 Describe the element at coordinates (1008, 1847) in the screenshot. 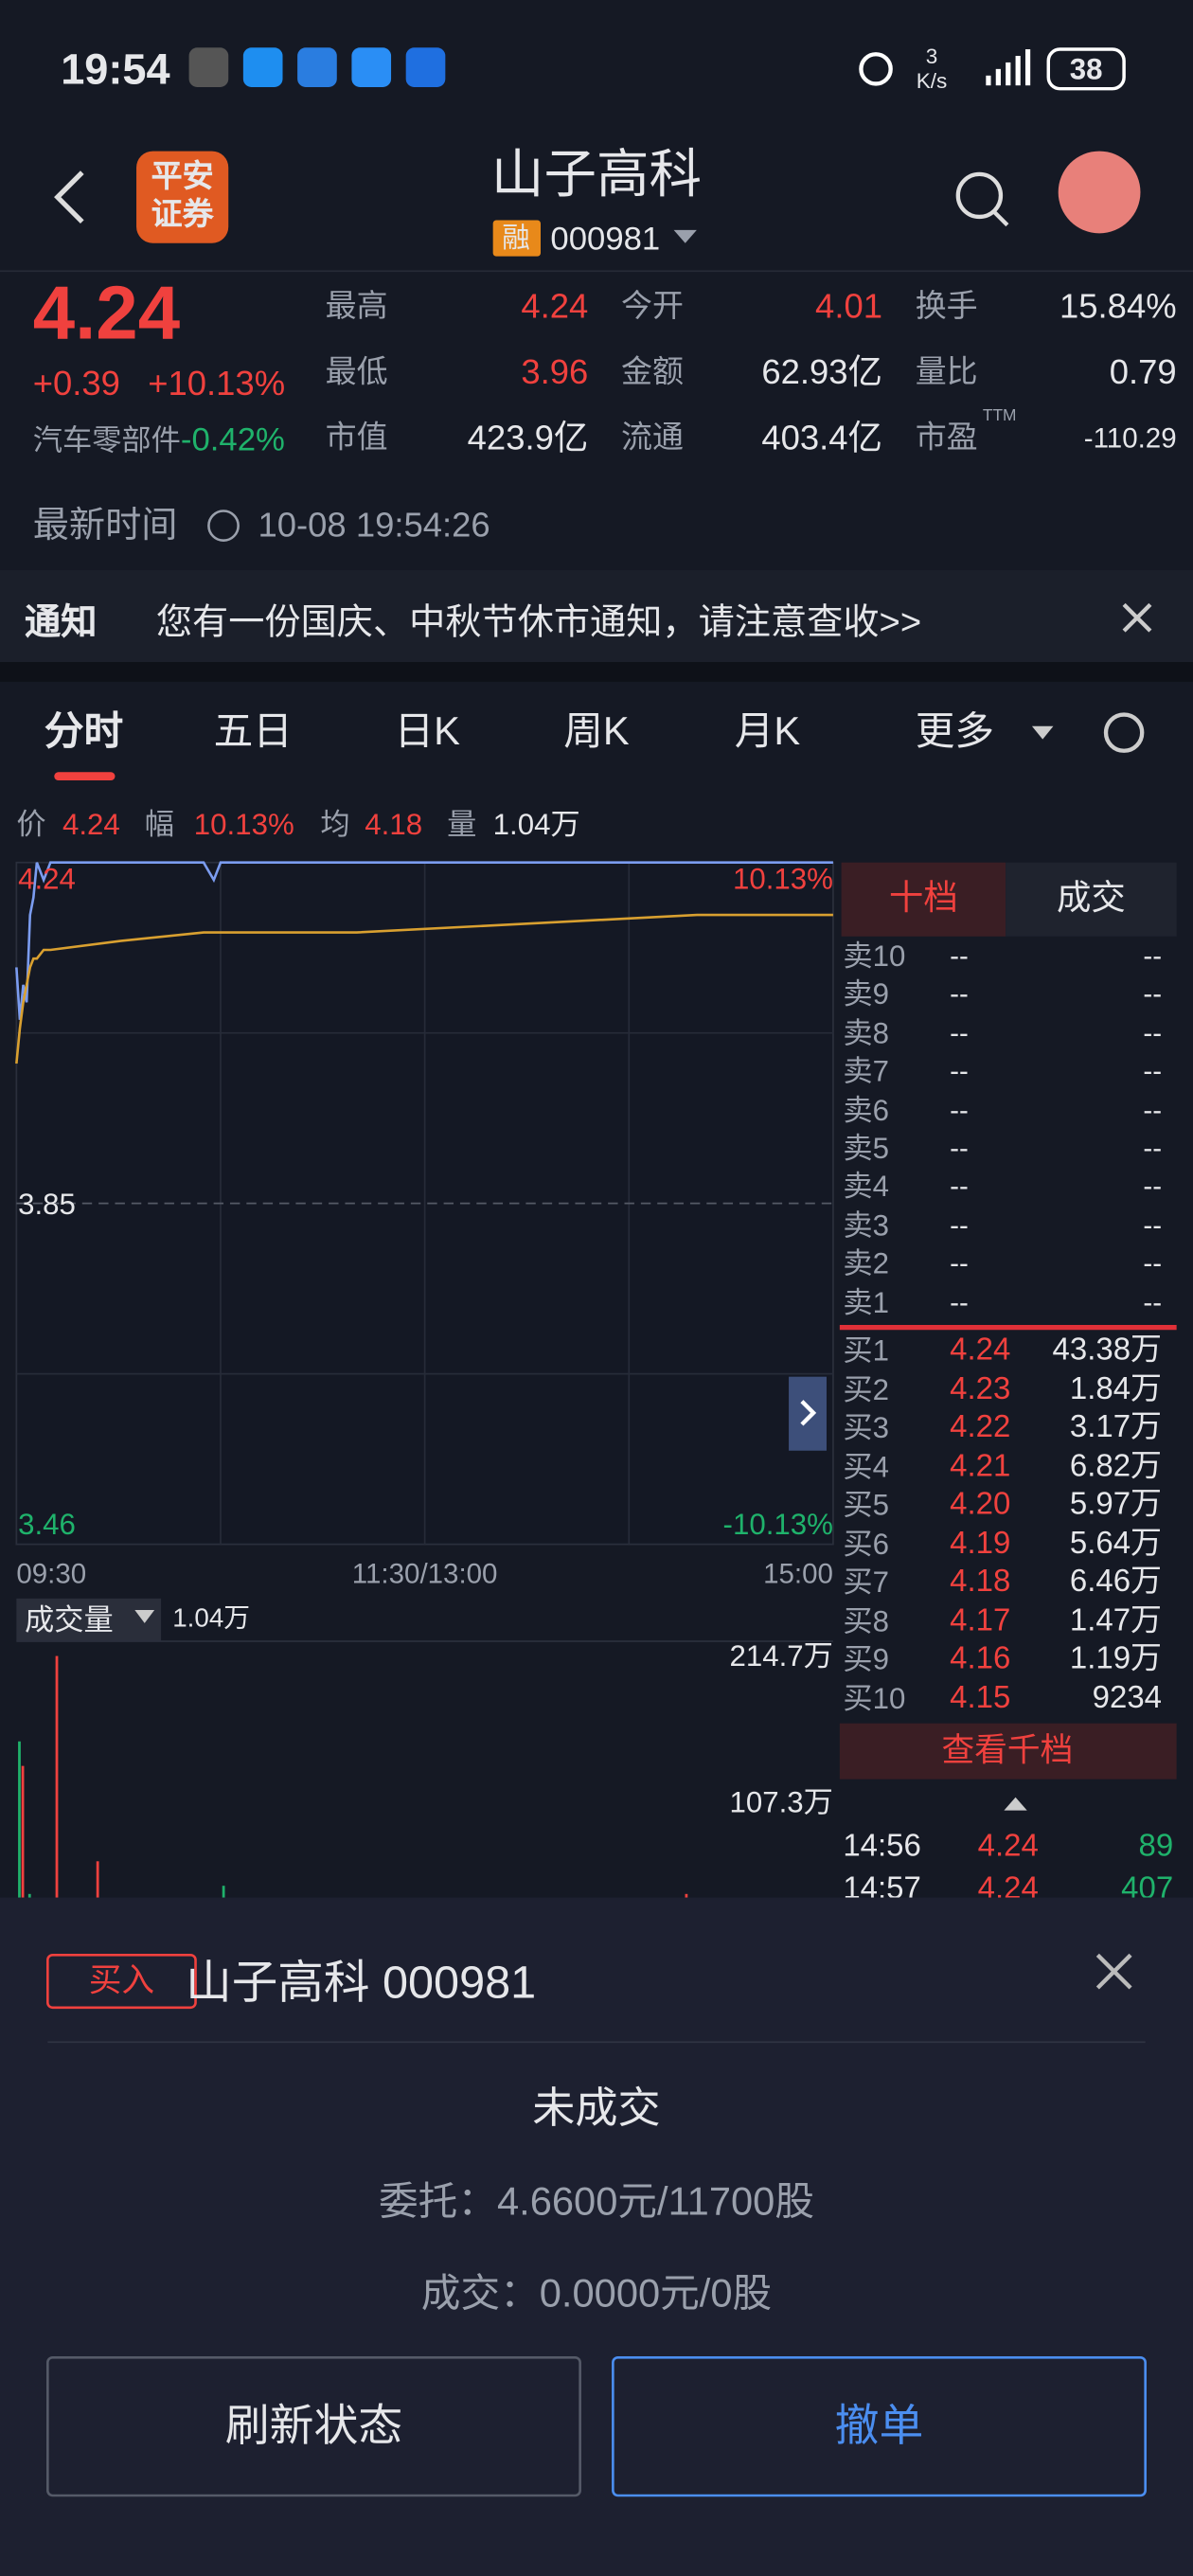

I see `trade-price: 4.24` at that location.